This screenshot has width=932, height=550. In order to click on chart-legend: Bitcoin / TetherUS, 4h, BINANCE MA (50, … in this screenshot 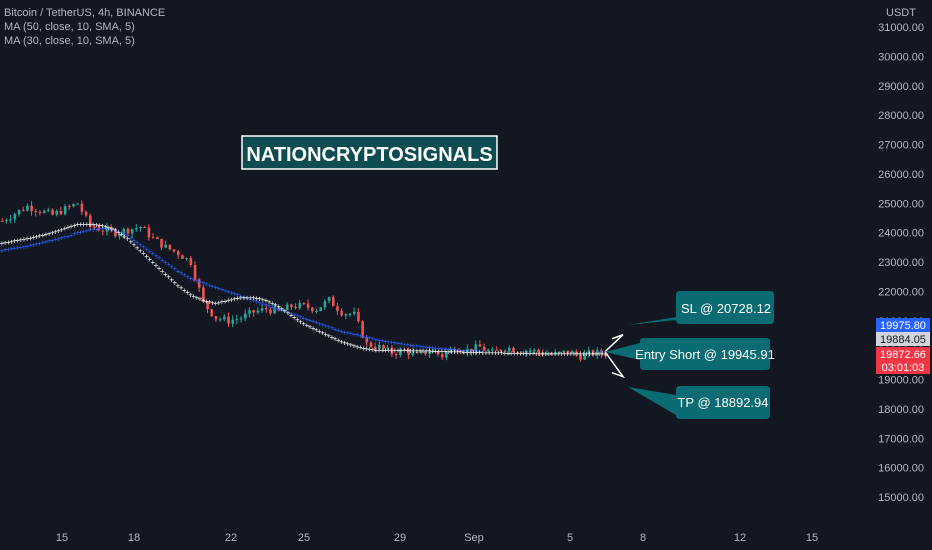, I will do `click(84, 27)`.